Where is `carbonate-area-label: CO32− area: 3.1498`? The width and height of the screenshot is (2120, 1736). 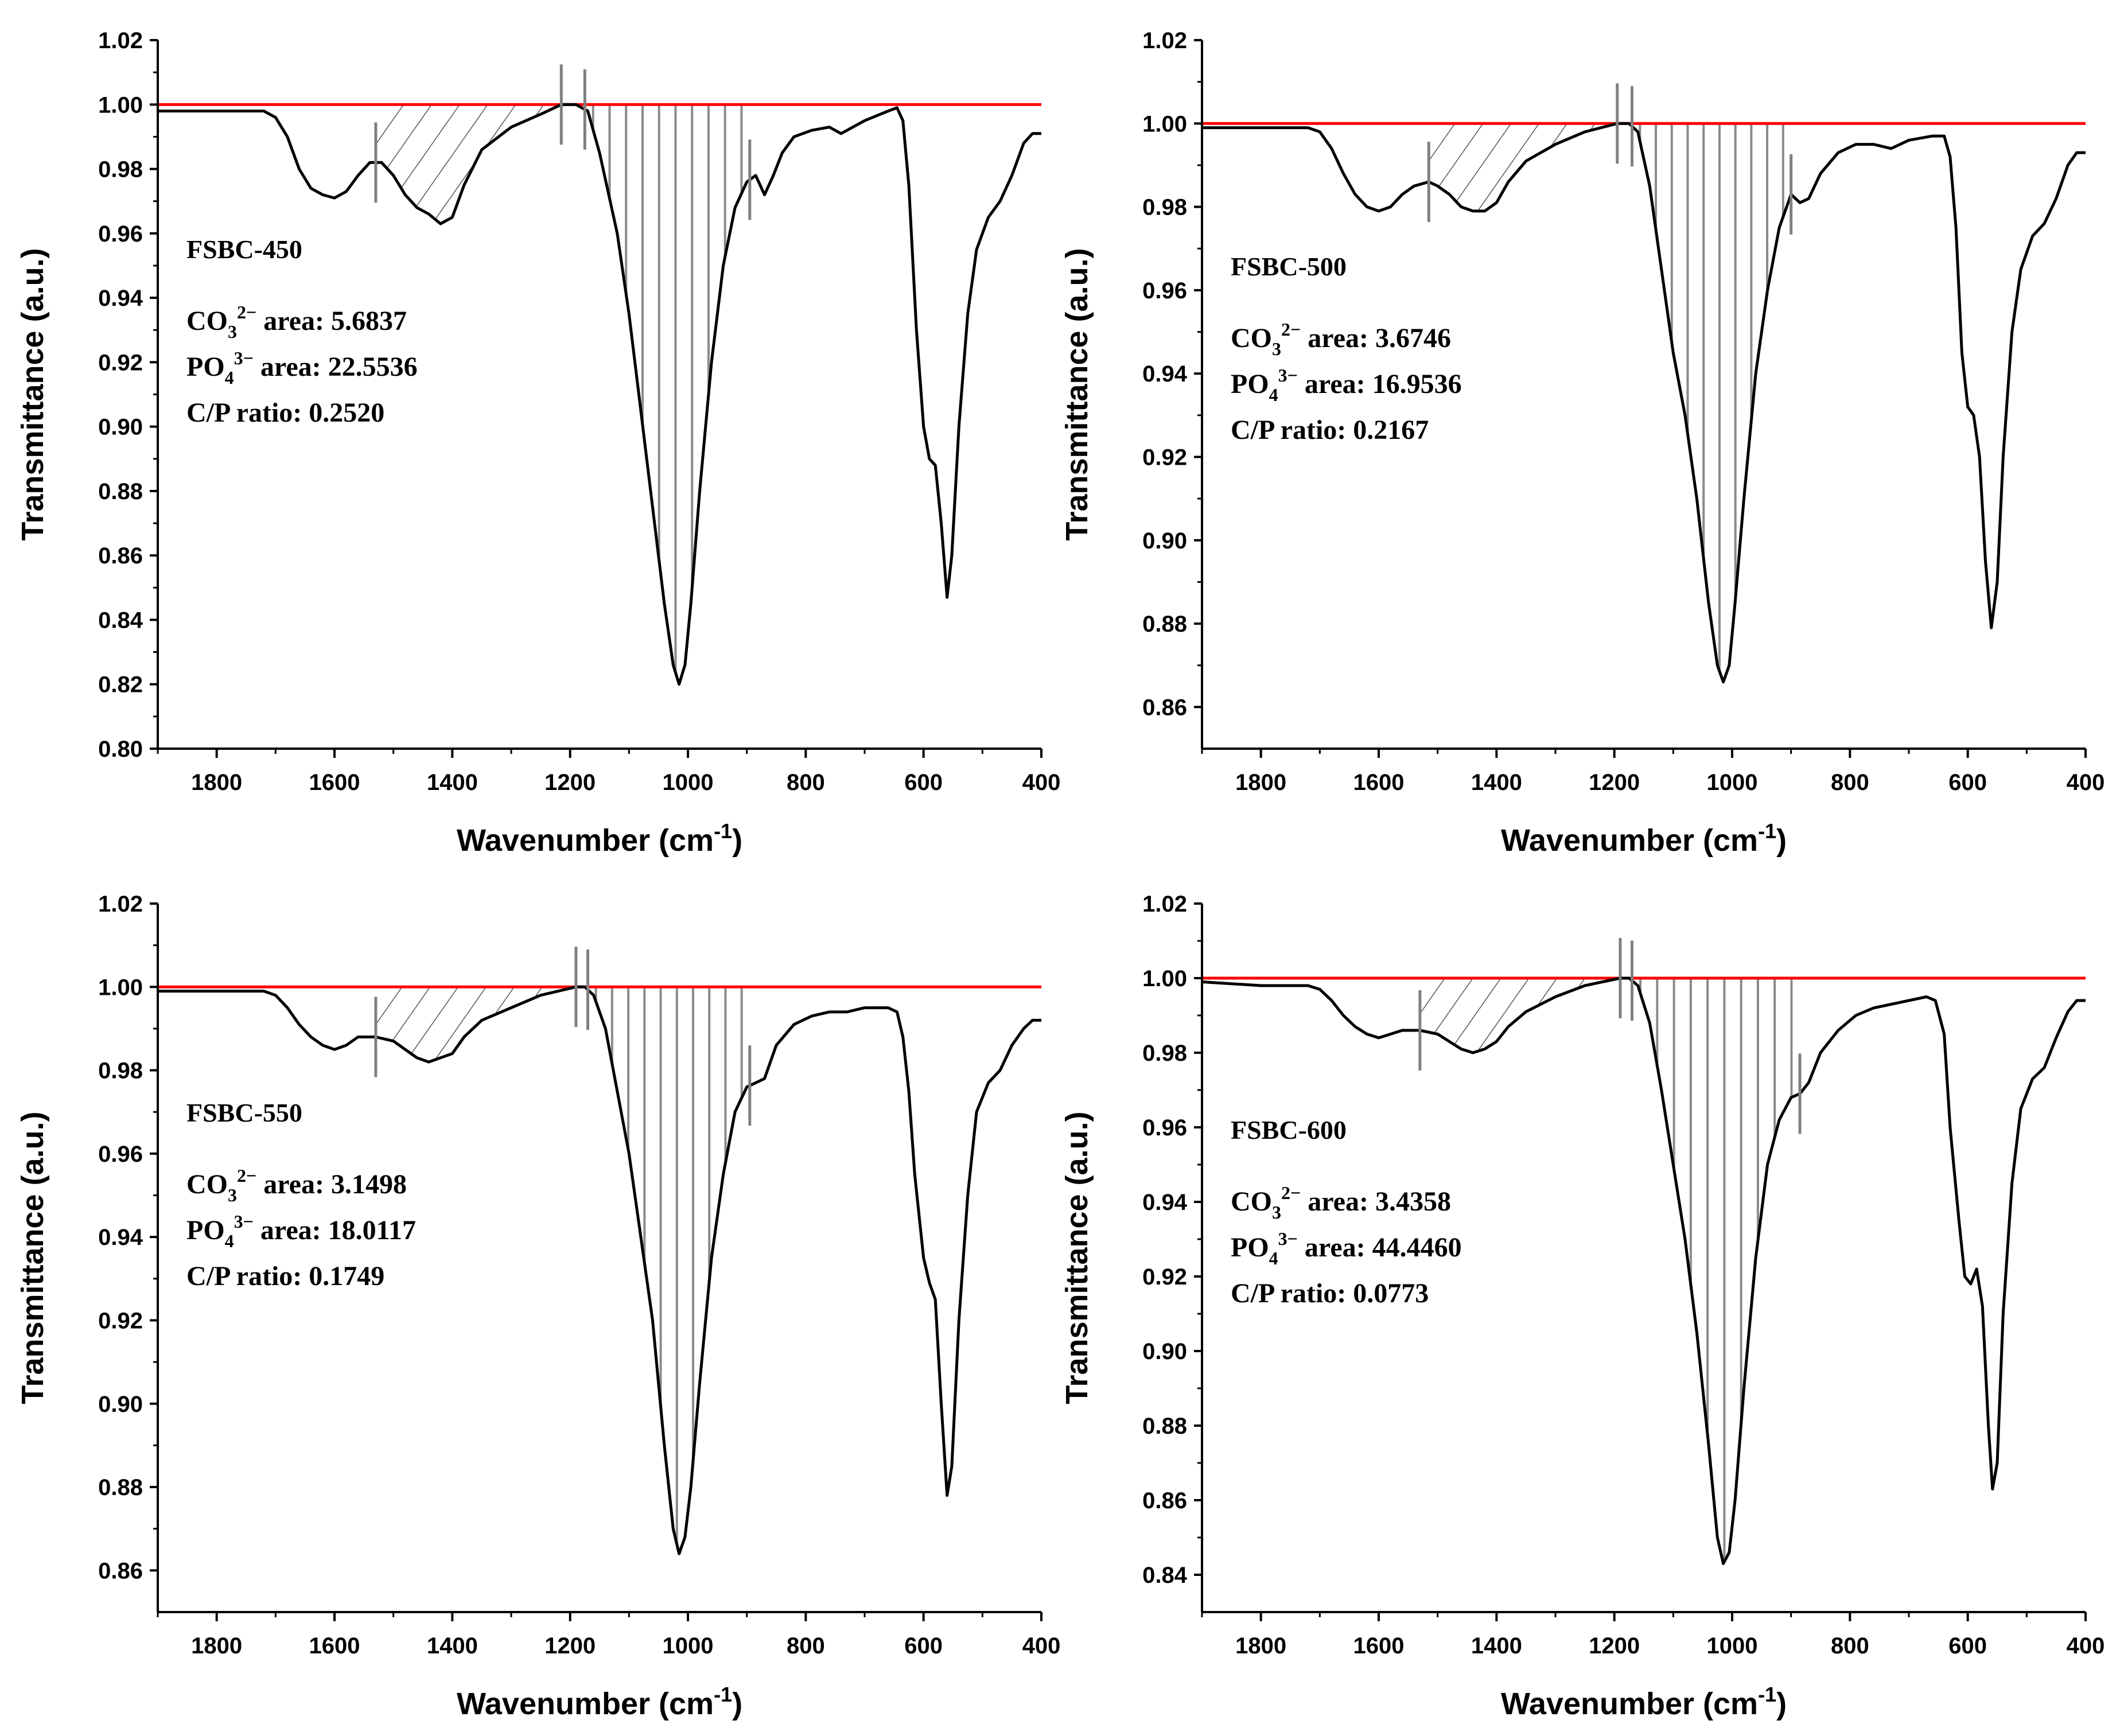 carbonate-area-label: CO32− area: 3.1498 is located at coordinates (296, 1185).